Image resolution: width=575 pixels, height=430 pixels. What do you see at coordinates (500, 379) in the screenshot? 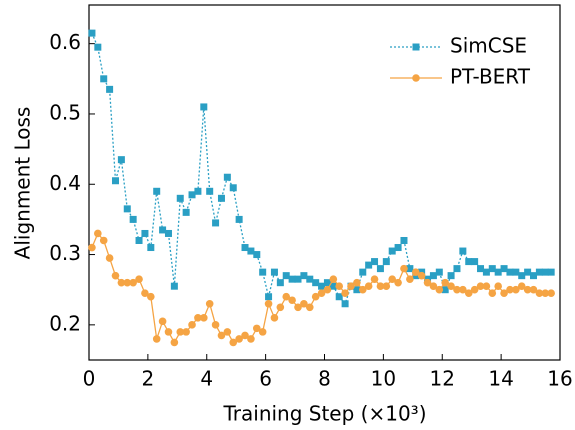
I see `x-tick-label: 14` at bounding box center [500, 379].